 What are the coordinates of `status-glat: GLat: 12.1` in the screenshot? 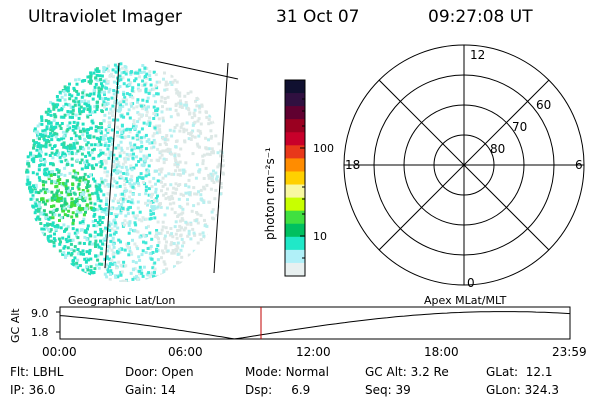 It's located at (519, 372).